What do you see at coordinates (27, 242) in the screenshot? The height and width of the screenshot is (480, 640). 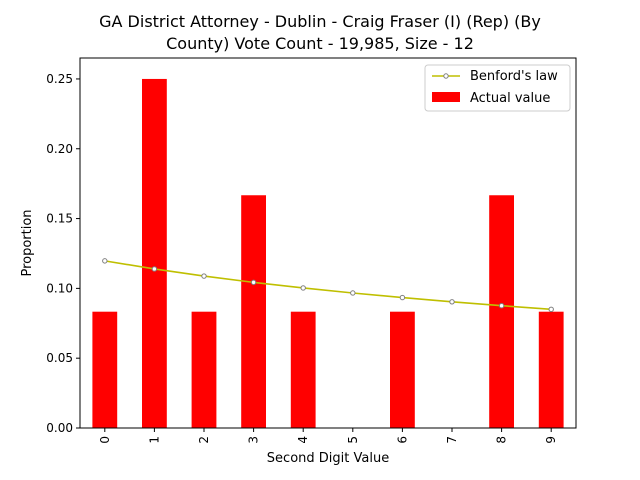 I see `y-axis-label: Proportion` at bounding box center [27, 242].